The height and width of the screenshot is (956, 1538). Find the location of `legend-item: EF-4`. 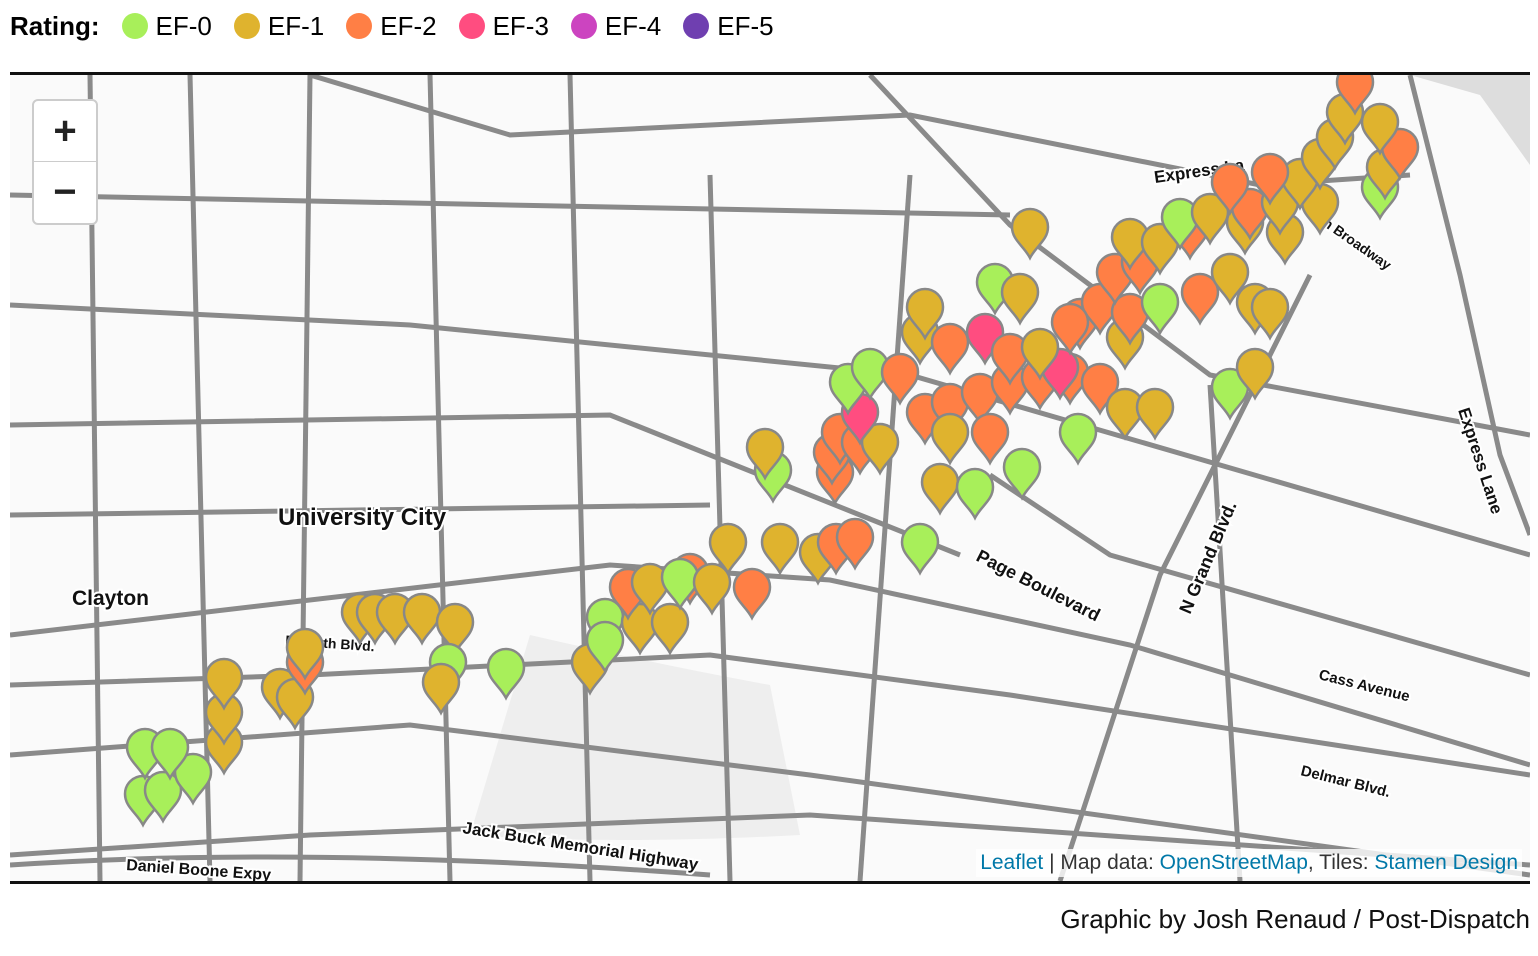

legend-item: EF-4 is located at coordinates (616, 26).